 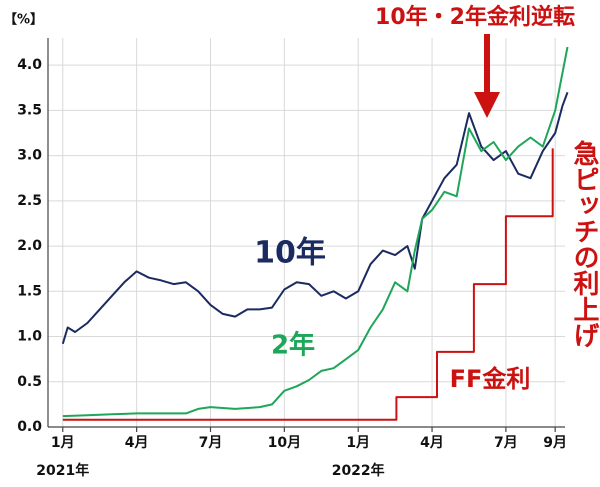 I want to click on y-tick-label: 1.5, so click(x=29, y=291).